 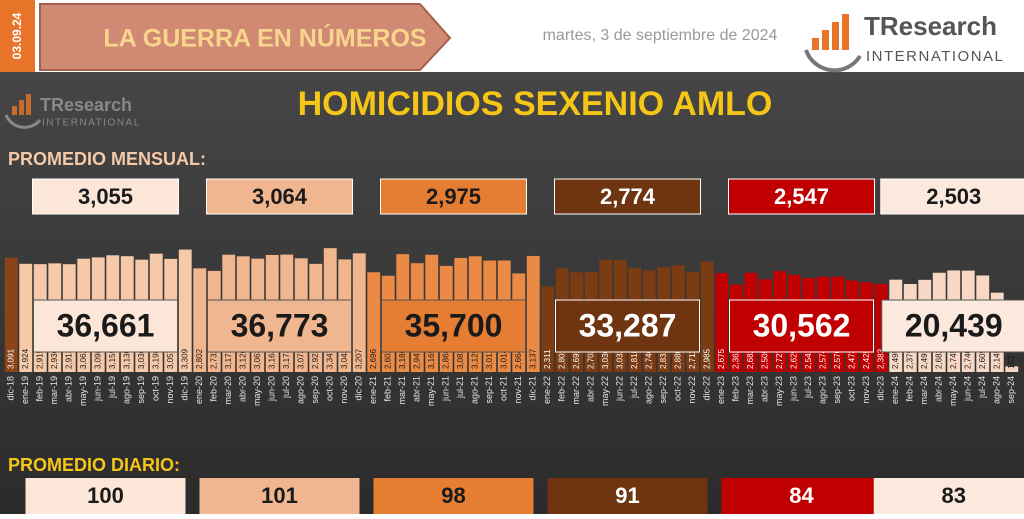 I want to click on value-label: 3,036, so click(x=141, y=358).